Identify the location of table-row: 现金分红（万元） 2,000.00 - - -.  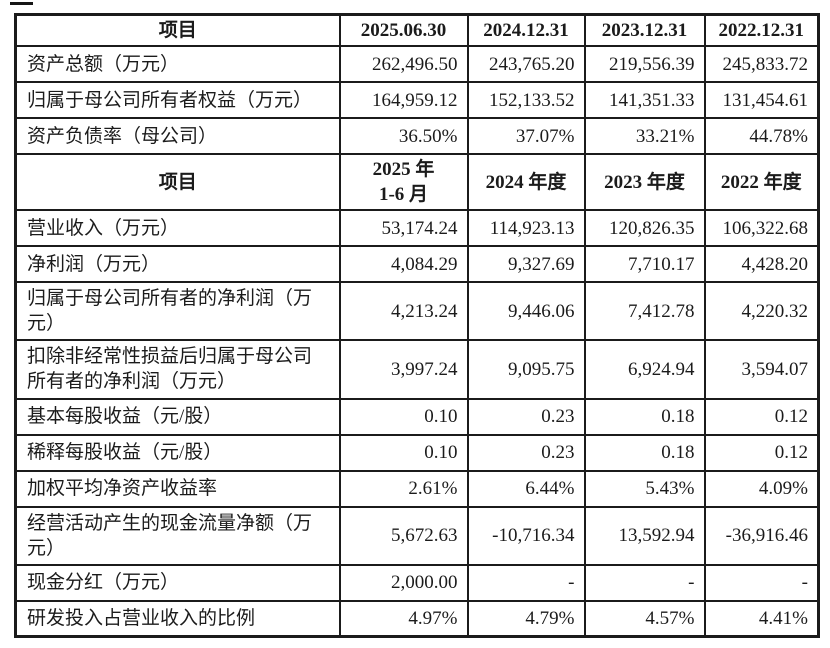
(417, 582).